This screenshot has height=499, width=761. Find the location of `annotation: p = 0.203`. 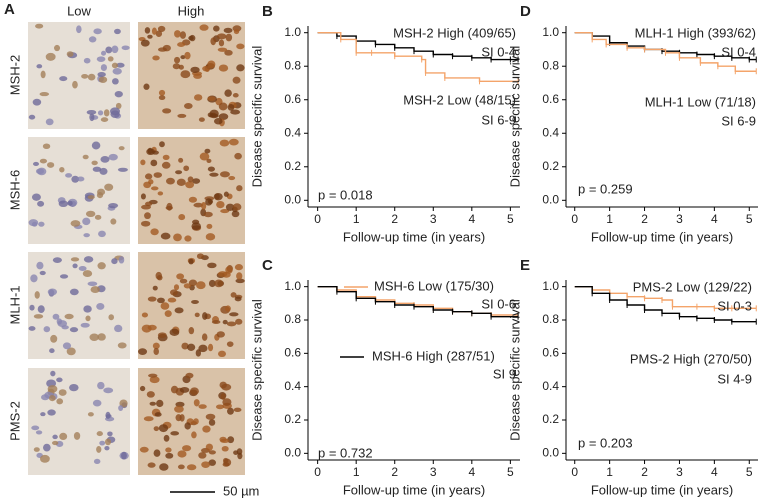

annotation: p = 0.203 is located at coordinates (605, 442).